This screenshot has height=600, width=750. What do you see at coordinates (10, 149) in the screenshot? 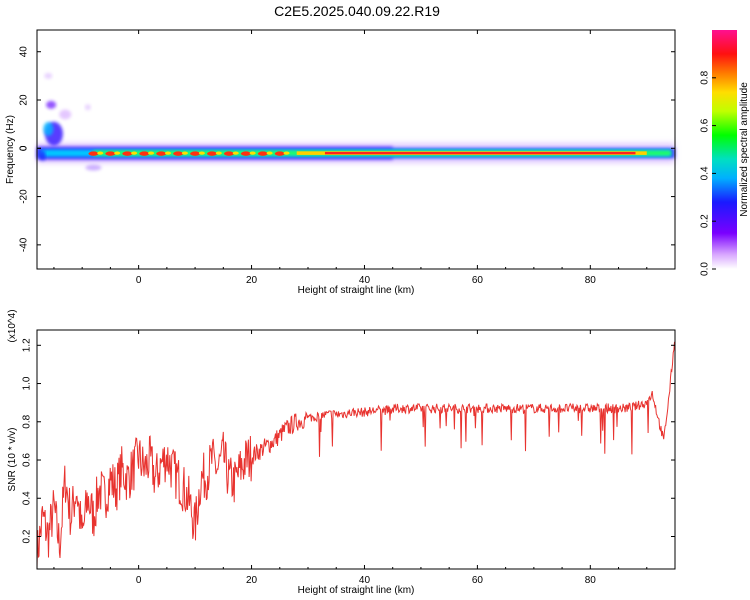
I see `y-axis-label: Frequency (Hz)` at bounding box center [10, 149].